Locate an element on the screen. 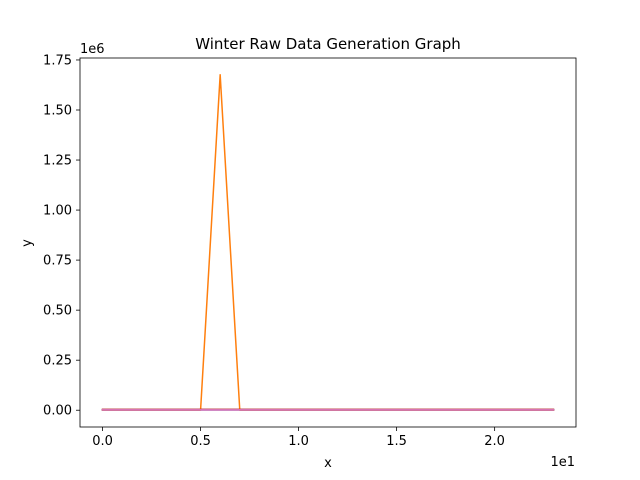 This screenshot has width=640, height=480. y-tick-label-3: 0.75 is located at coordinates (57, 261).